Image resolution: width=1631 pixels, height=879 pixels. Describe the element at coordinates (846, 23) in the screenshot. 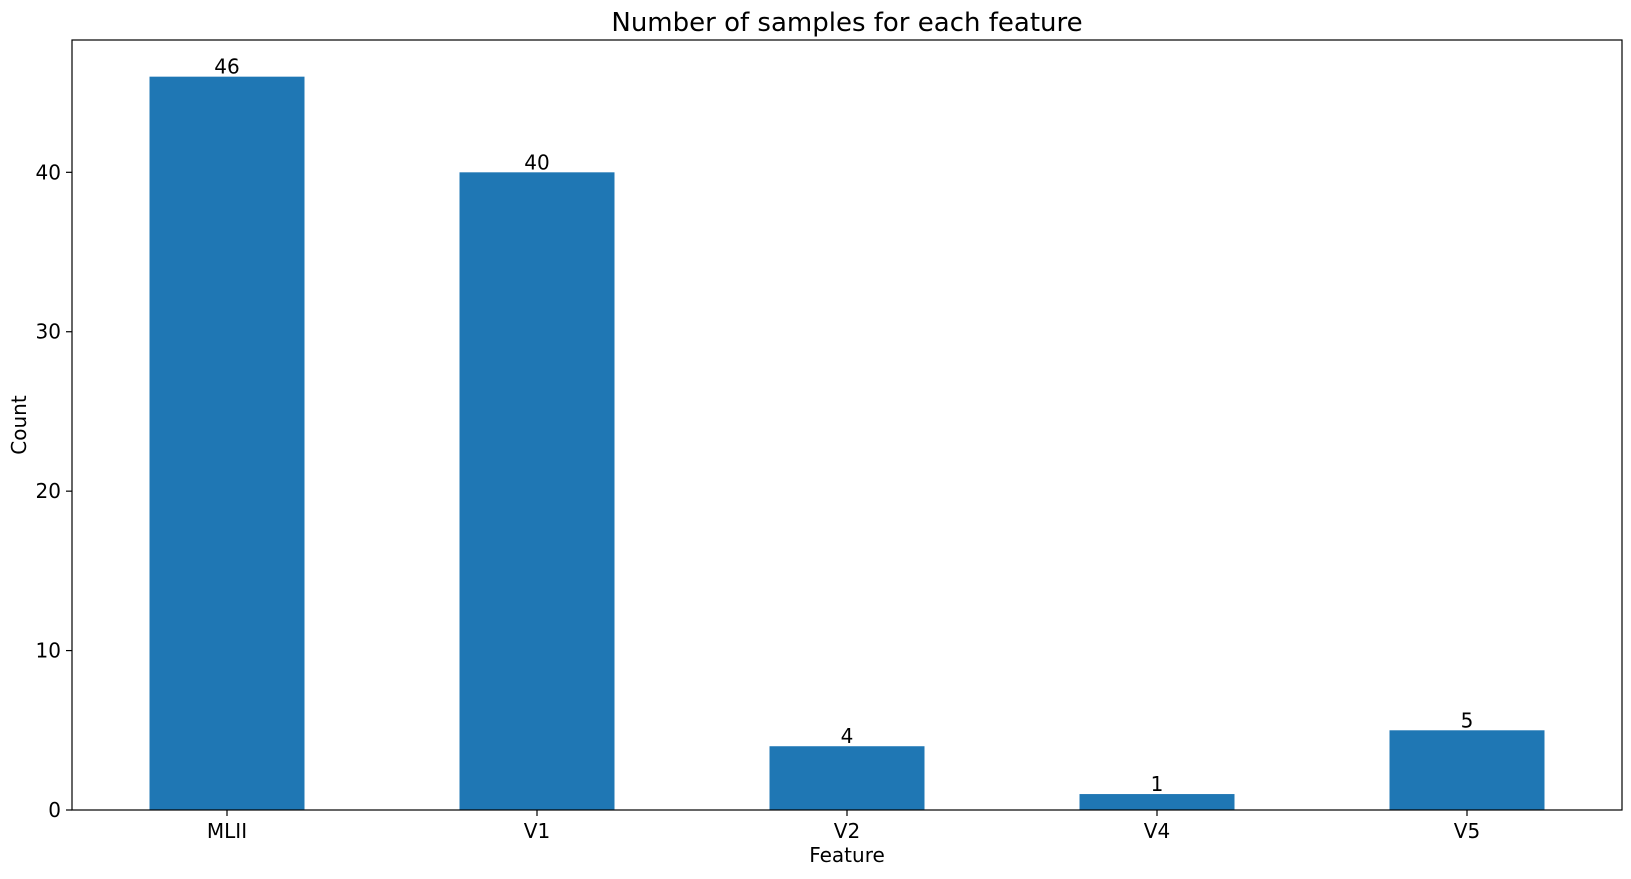

I see `chart-title: Number of samples for each feature` at that location.